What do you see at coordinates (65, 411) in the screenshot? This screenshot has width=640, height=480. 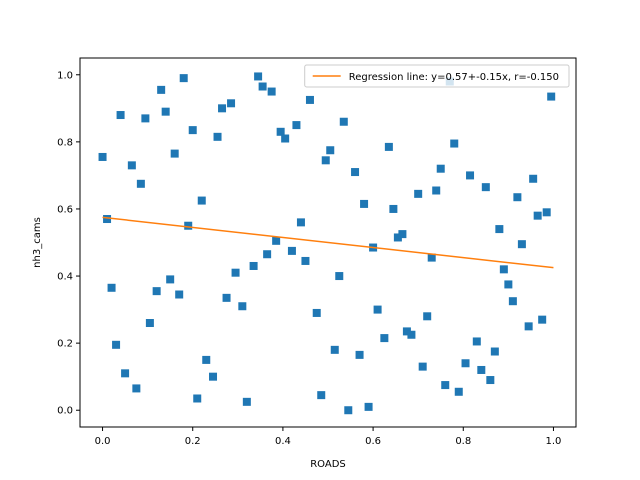 I see `y-tick-label-0: 0.0` at bounding box center [65, 411].